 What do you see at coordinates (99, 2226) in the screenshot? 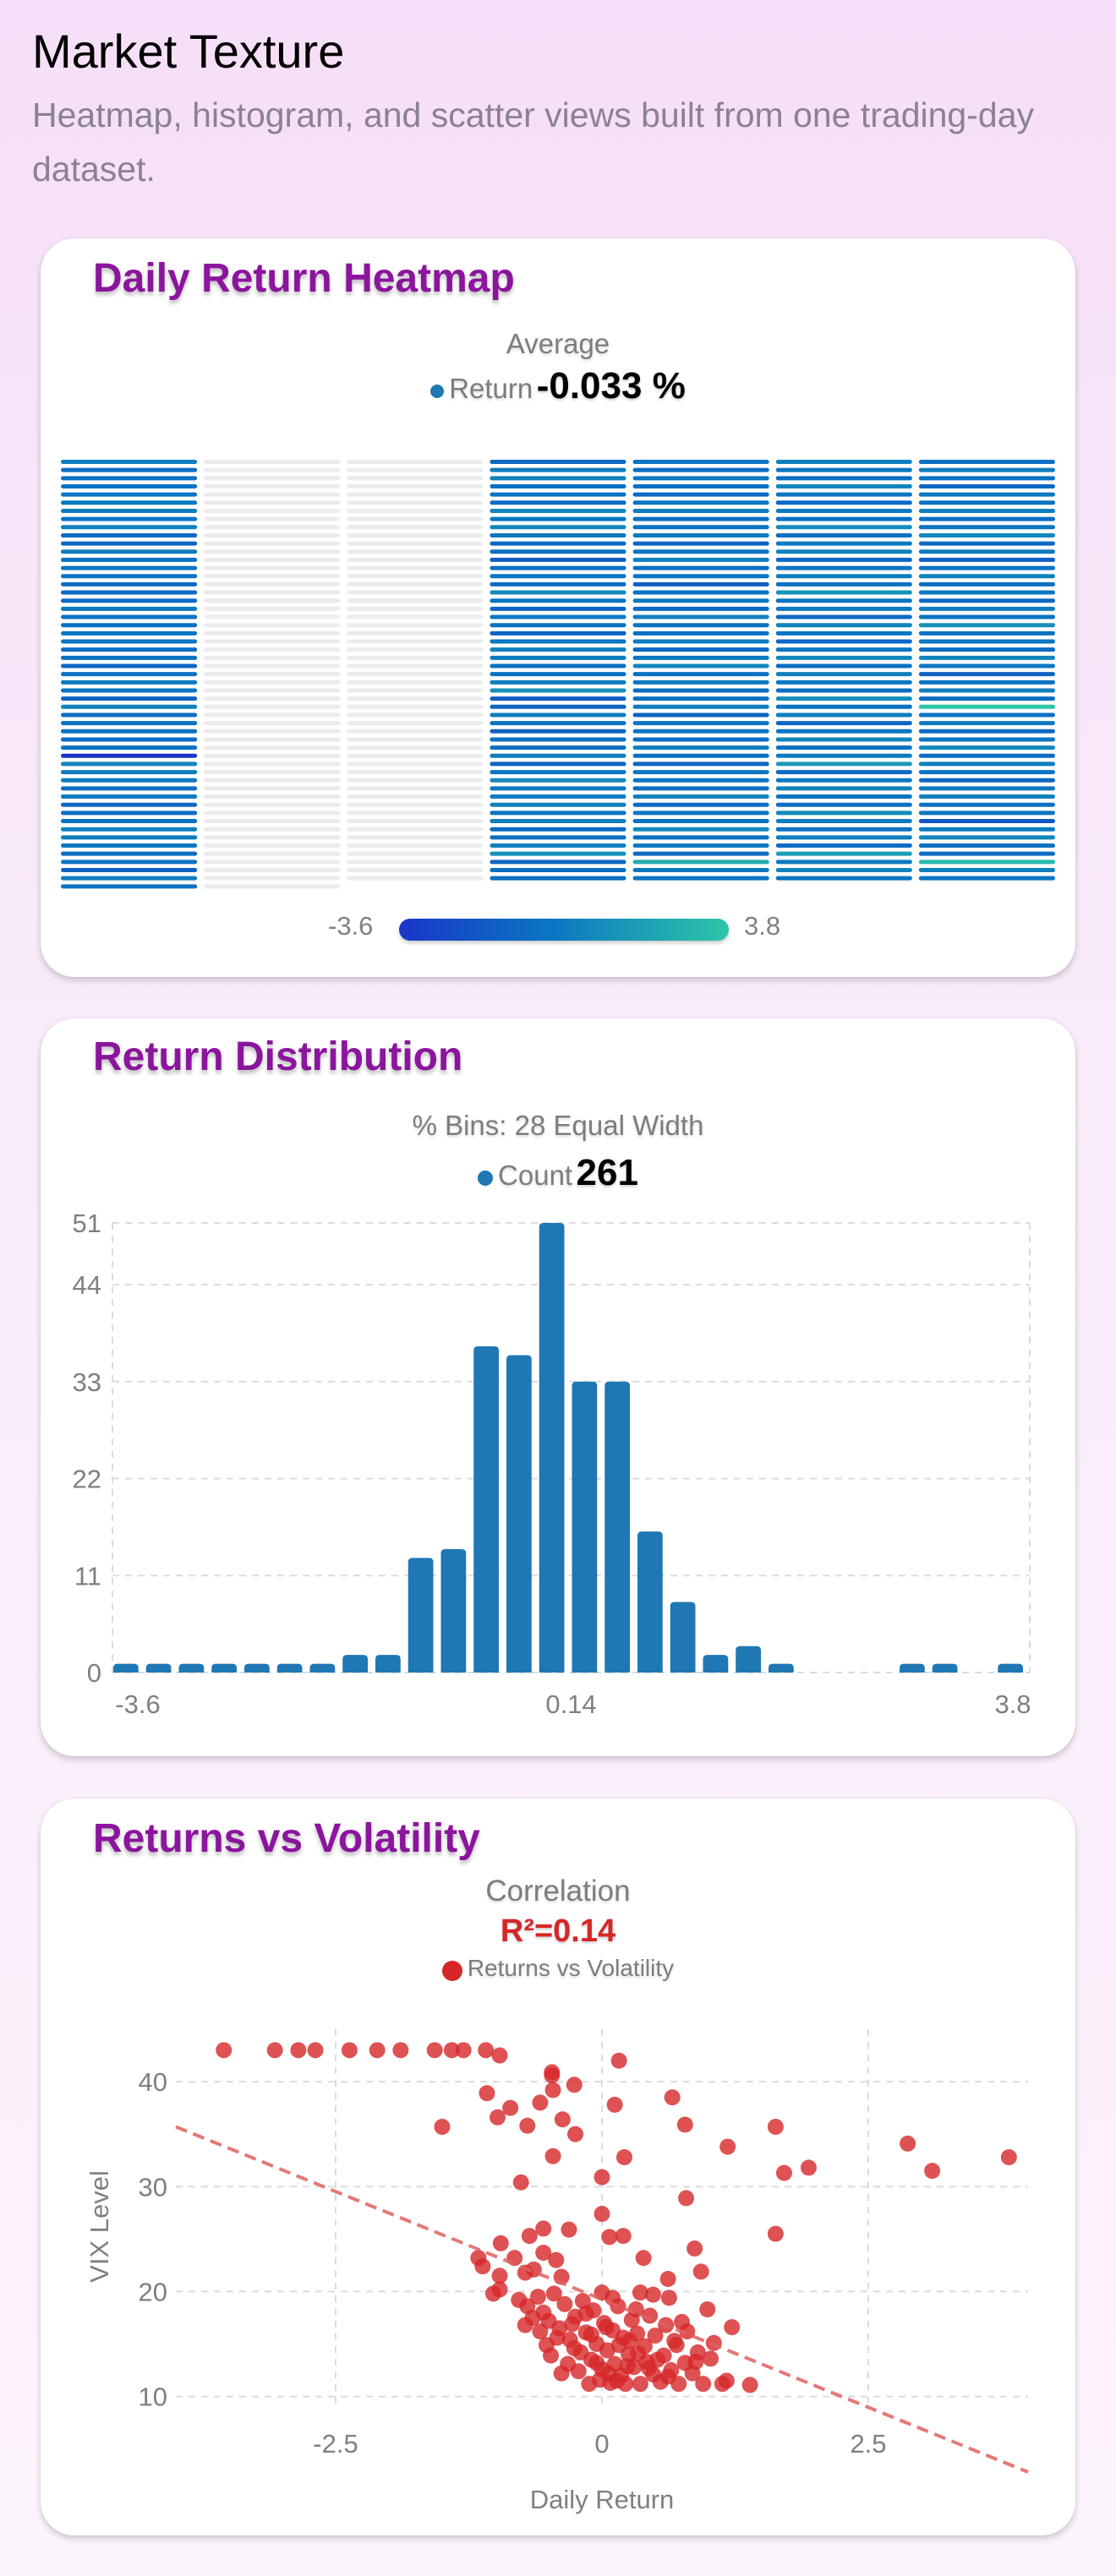
I see `y-axis-label: VIX Level` at bounding box center [99, 2226].